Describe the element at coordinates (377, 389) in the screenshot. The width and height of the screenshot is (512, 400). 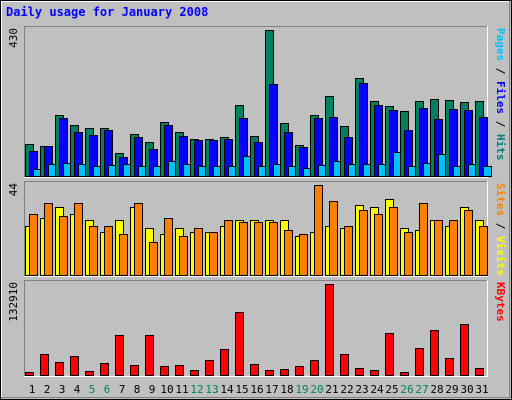
I see `day-label: 24` at that location.